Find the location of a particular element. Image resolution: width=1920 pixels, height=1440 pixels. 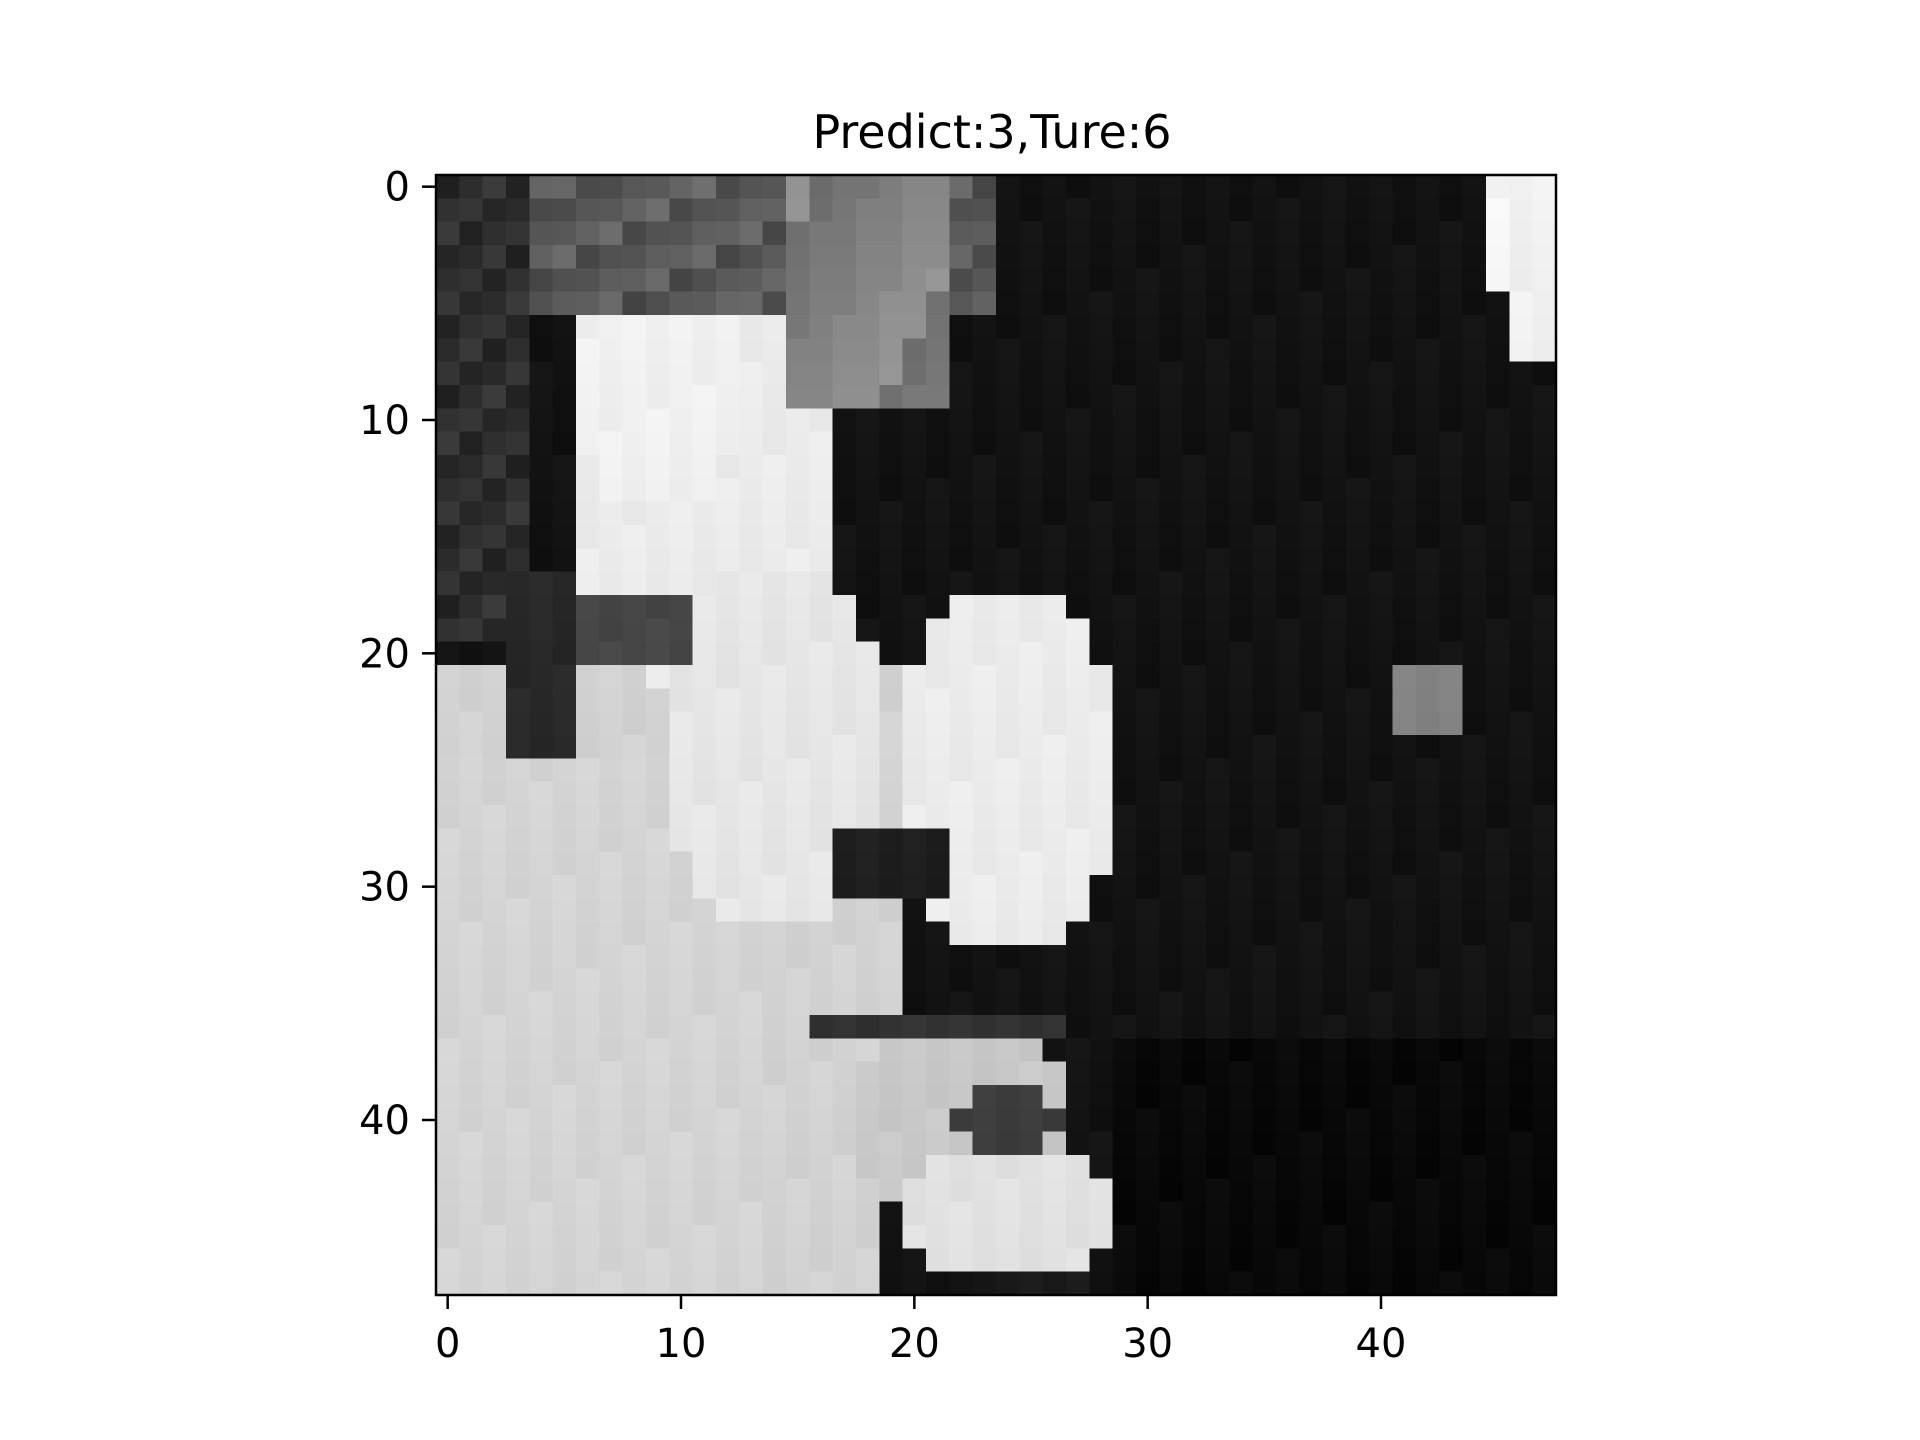

y-tick-label: 10 is located at coordinates (384, 421).